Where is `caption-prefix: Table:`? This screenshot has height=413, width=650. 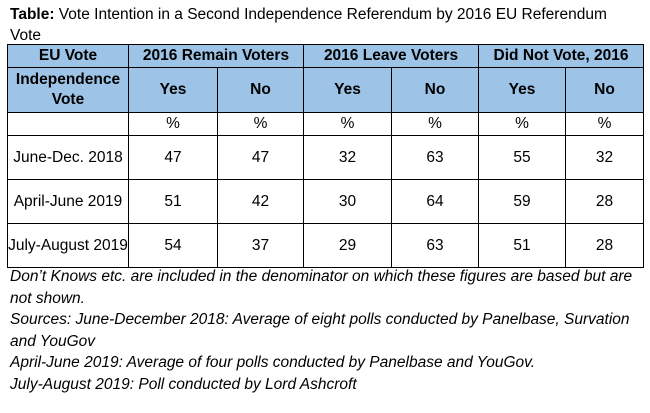
caption-prefix: Table: is located at coordinates (32, 14).